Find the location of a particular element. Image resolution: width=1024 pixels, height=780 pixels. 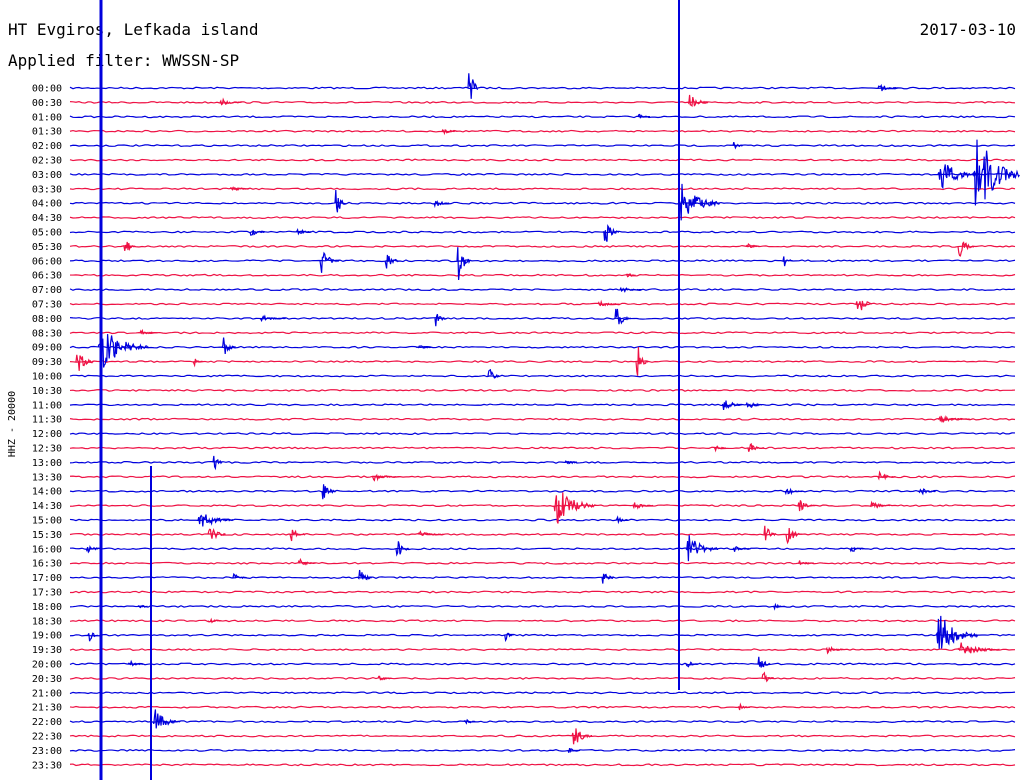

time-label: 16:30 is located at coordinates (47, 564).